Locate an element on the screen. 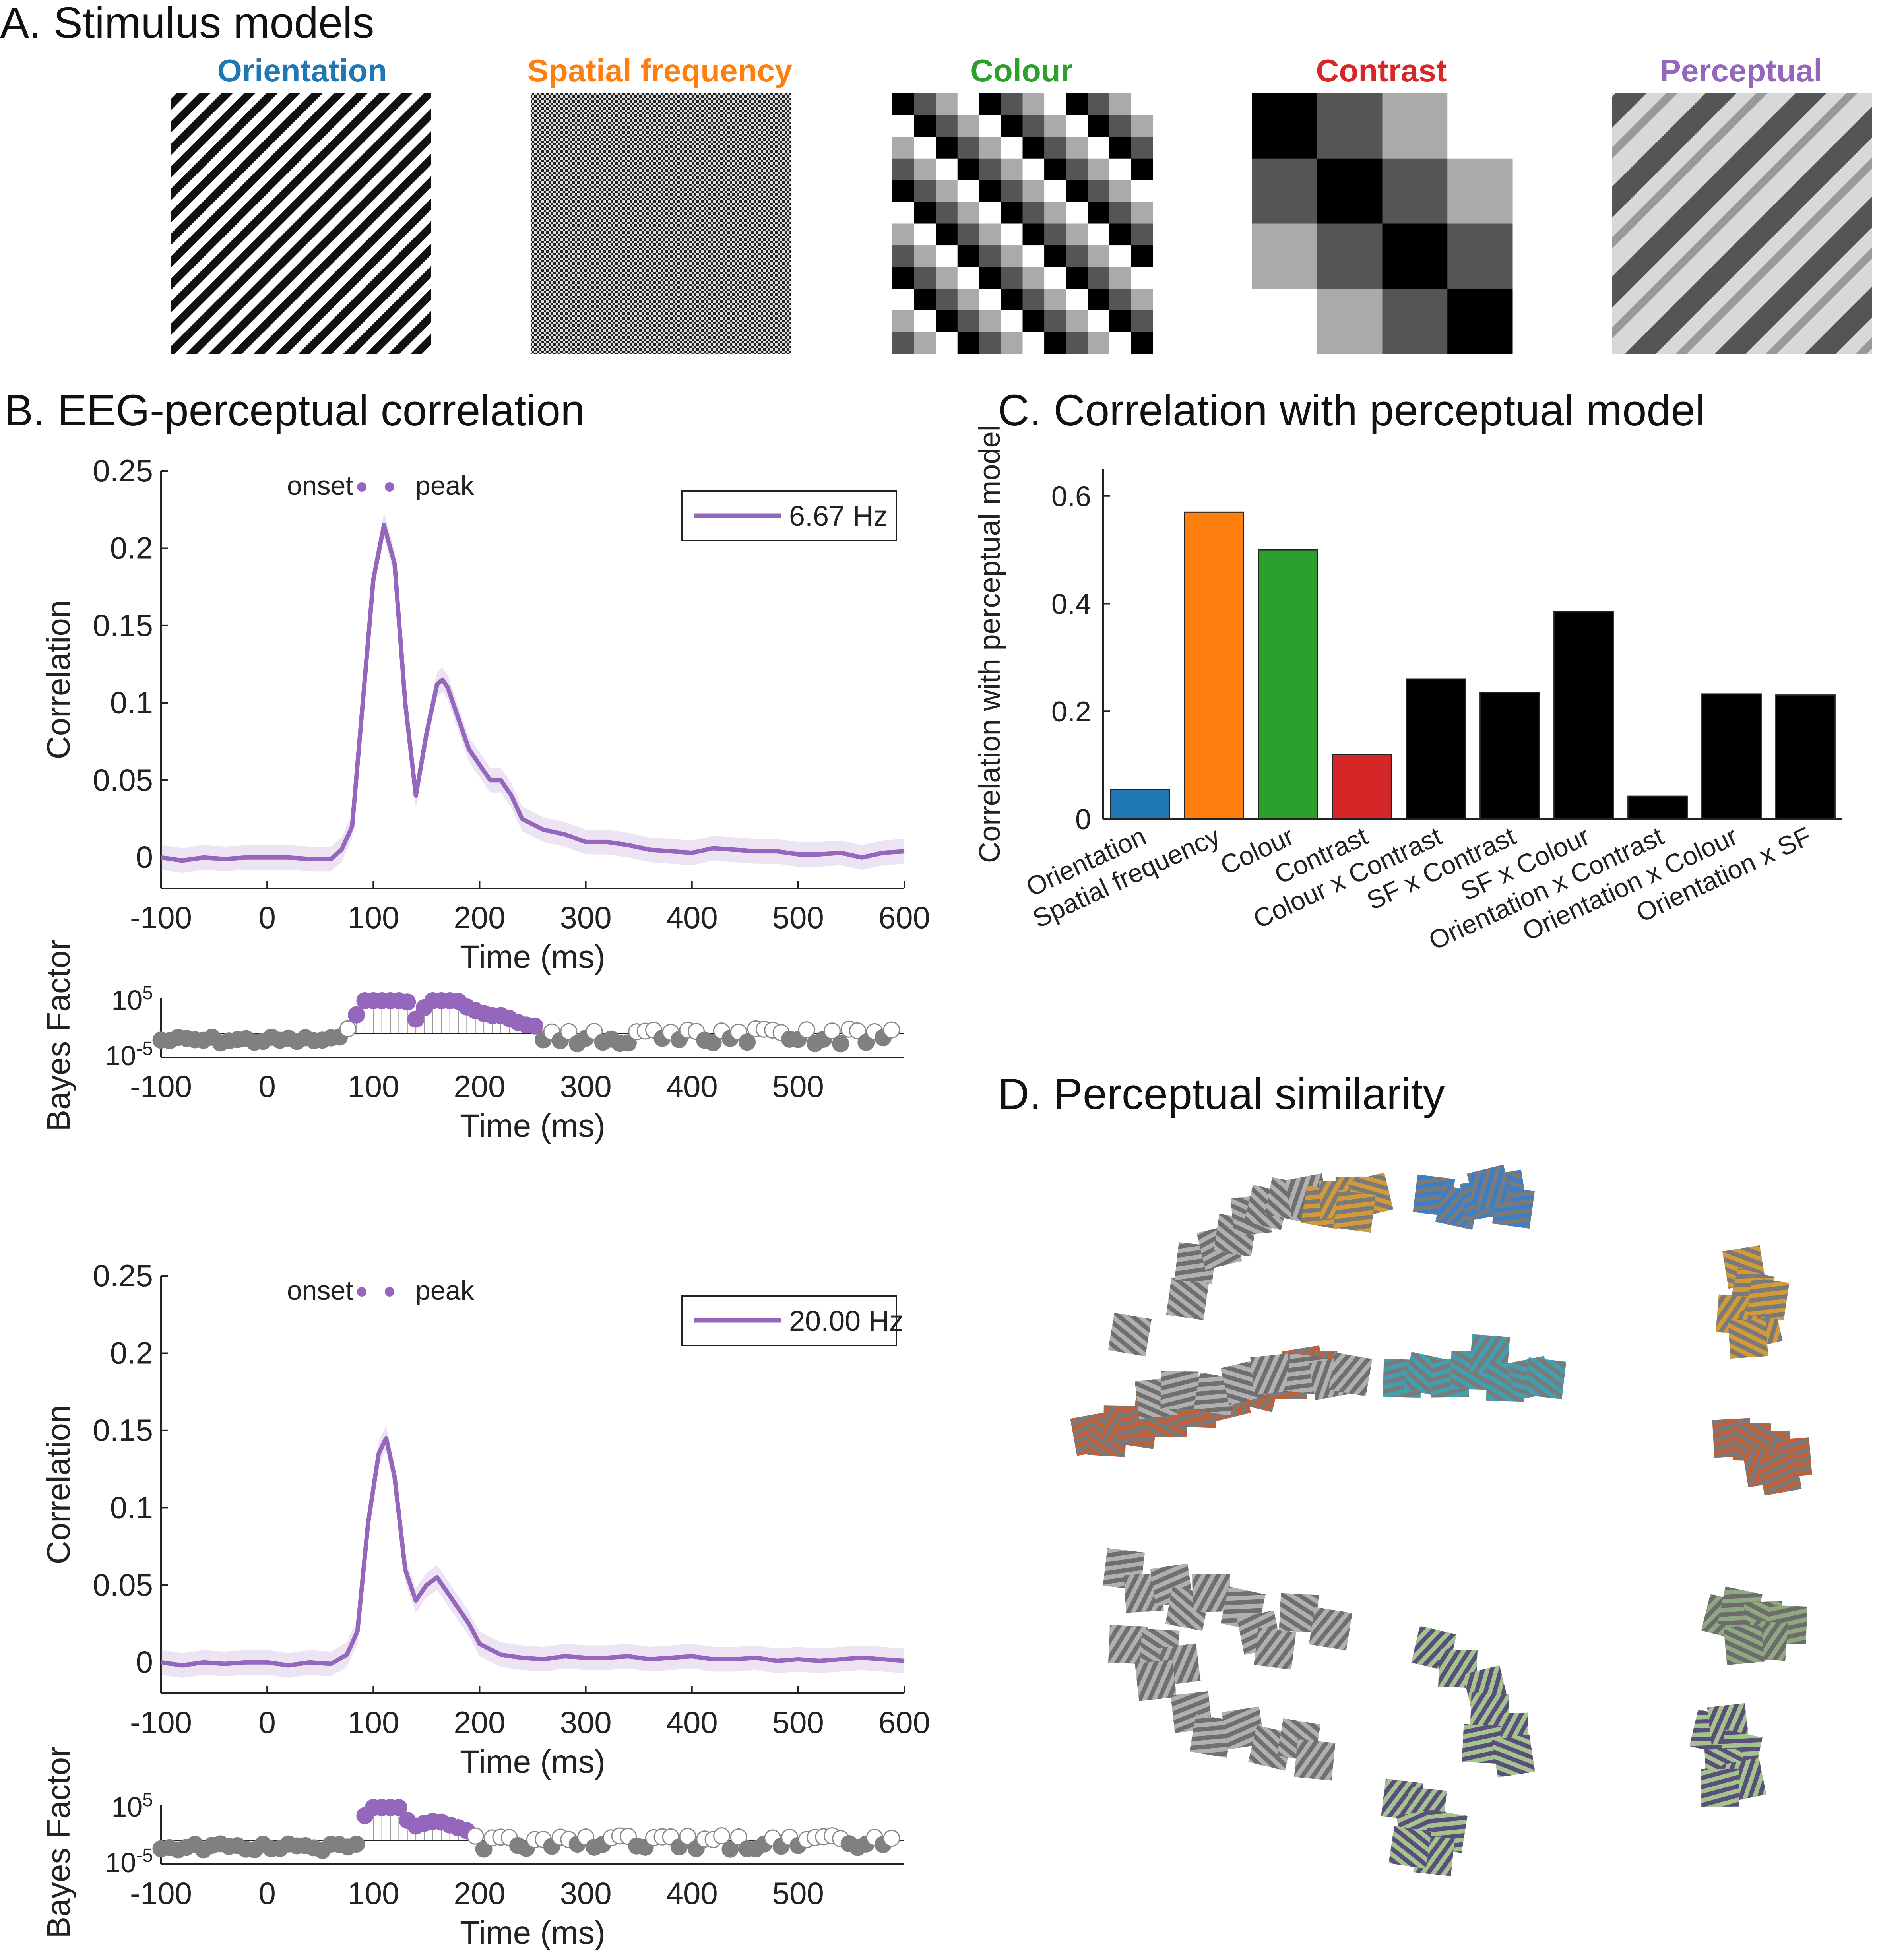 This screenshot has height=1960, width=1877. colour-matrix is located at coordinates (1022, 223).